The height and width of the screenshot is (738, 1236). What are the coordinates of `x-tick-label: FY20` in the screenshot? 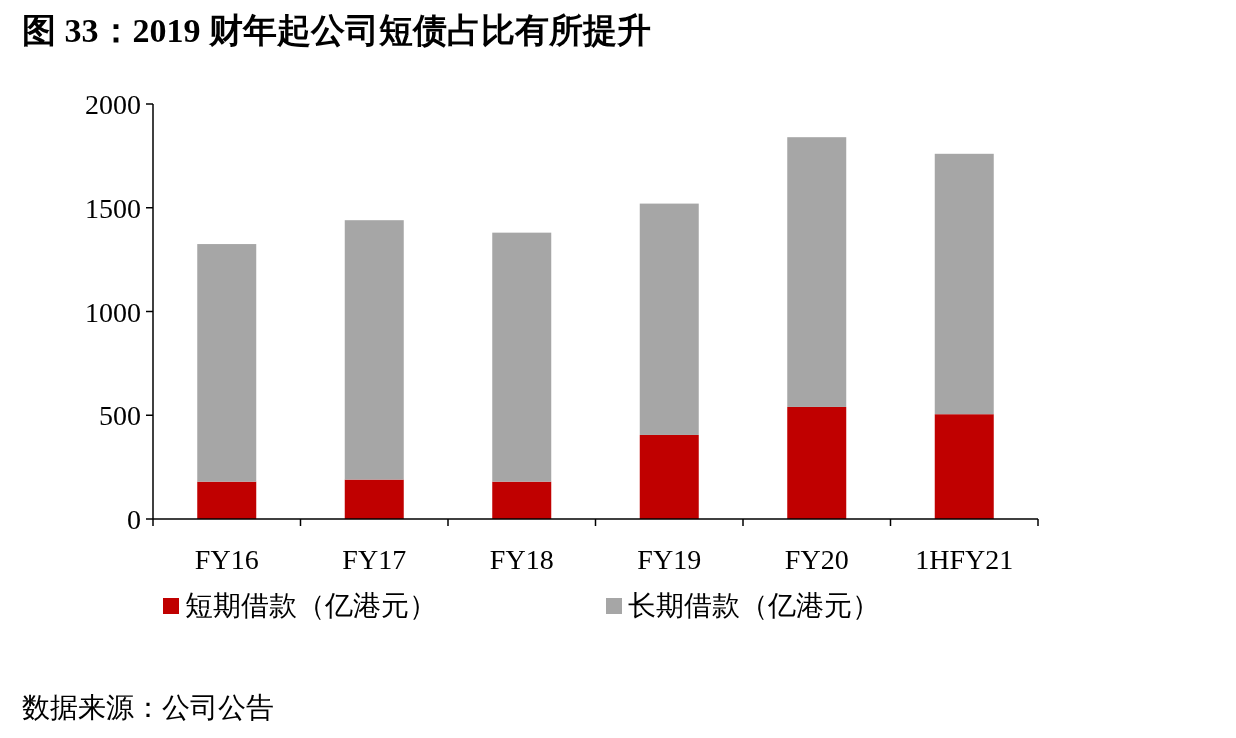 It's located at (816, 559).